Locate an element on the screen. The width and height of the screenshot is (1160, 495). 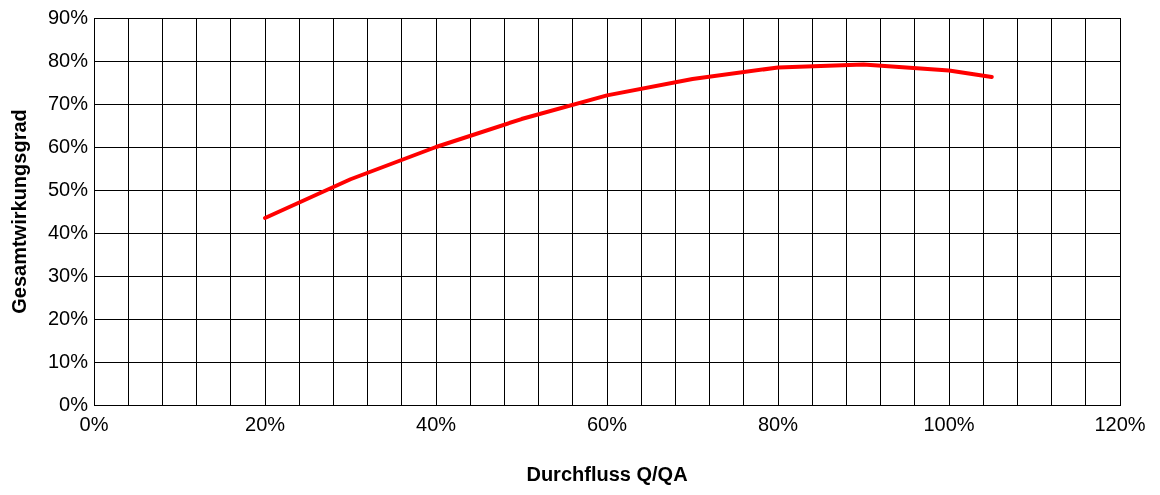
y-tick-label: 70% is located at coordinates (68, 102).